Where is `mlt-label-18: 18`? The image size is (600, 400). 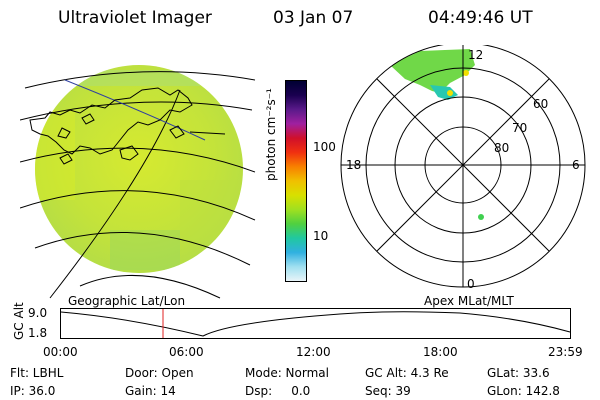
mlt-label-18: 18 is located at coordinates (353, 165).